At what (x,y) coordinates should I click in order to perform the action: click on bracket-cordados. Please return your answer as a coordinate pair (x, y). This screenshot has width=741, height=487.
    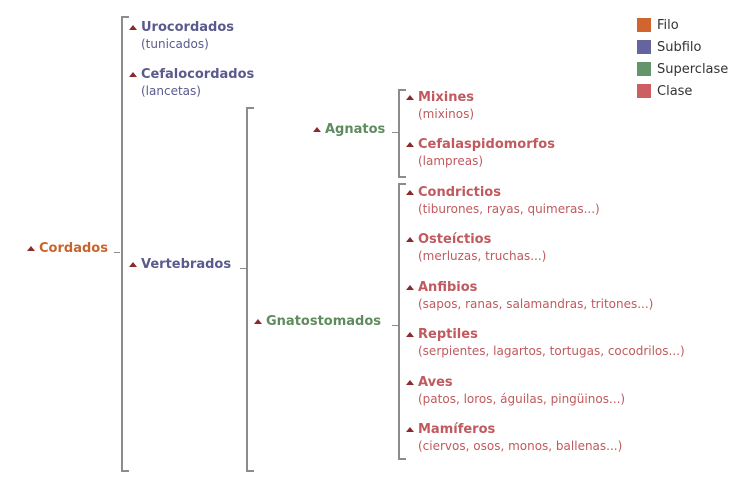
    Looking at the image, I should click on (125, 244).